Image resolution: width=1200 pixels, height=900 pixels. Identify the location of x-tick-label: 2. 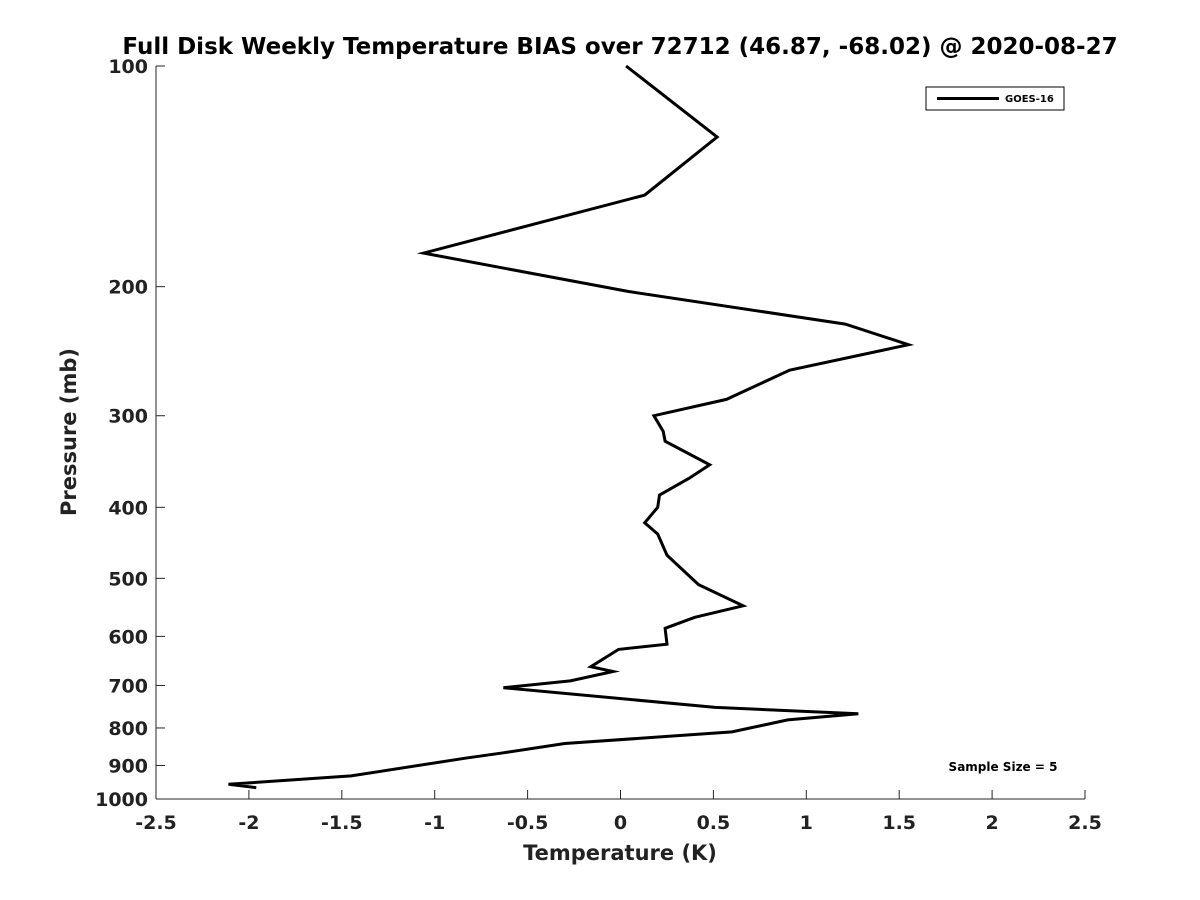
(991, 823).